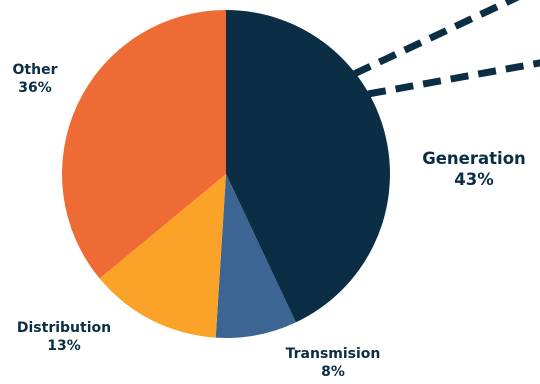 The width and height of the screenshot is (540, 384). Describe the element at coordinates (35, 79) in the screenshot. I see `slice-label-other: Other 36%` at that location.